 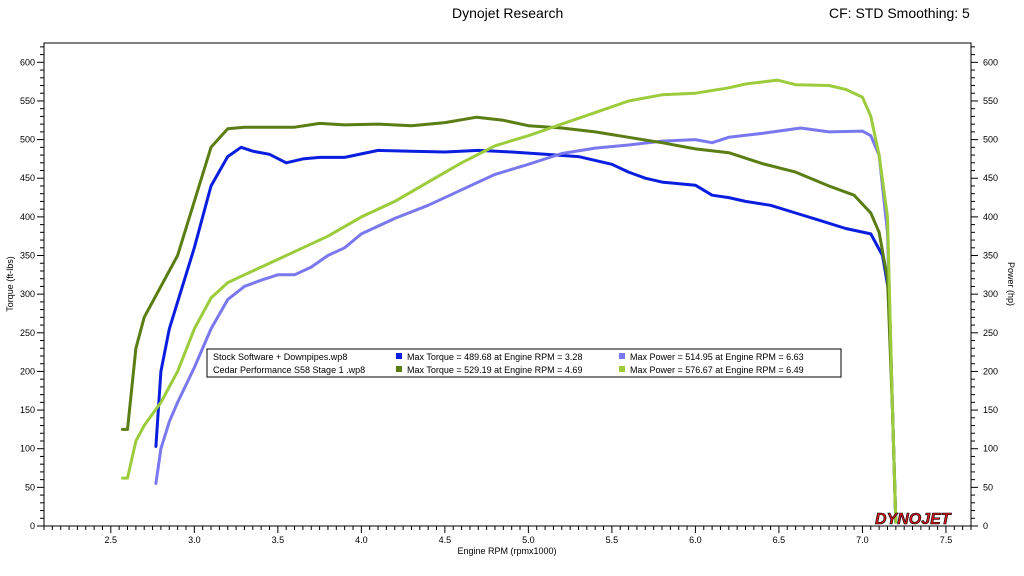 What do you see at coordinates (779, 540) in the screenshot?
I see `x-tick-label: 6.5` at bounding box center [779, 540].